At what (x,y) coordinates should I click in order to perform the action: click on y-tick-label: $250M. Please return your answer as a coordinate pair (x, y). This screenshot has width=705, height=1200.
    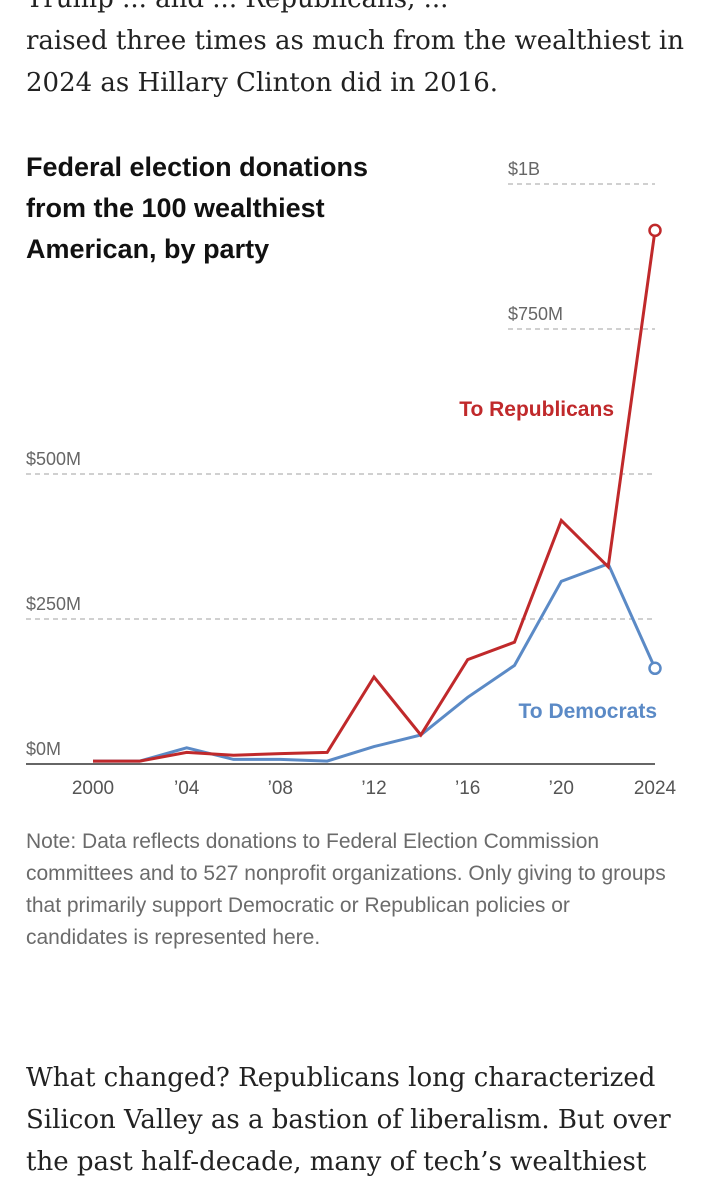
    Looking at the image, I should click on (53, 604).